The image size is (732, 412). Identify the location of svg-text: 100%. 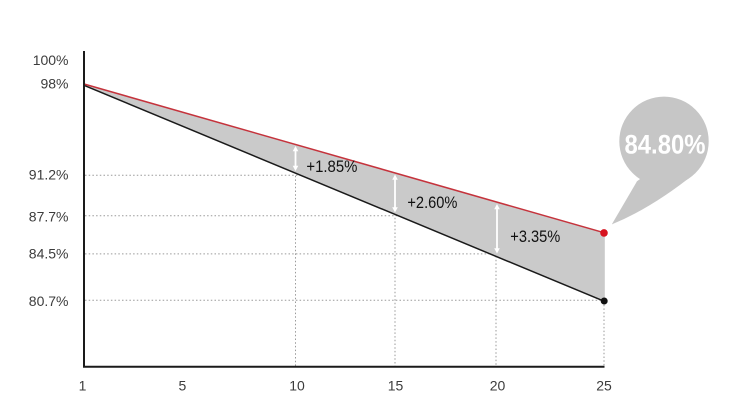
(51, 60).